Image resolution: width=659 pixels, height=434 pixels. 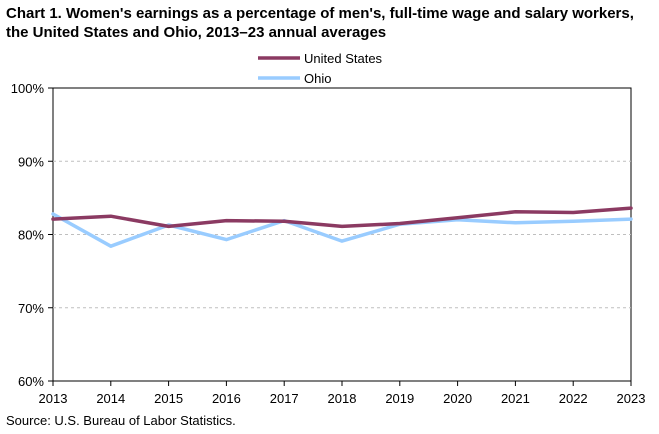 What do you see at coordinates (342, 398) in the screenshot?
I see `x-tick-label: 2018` at bounding box center [342, 398].